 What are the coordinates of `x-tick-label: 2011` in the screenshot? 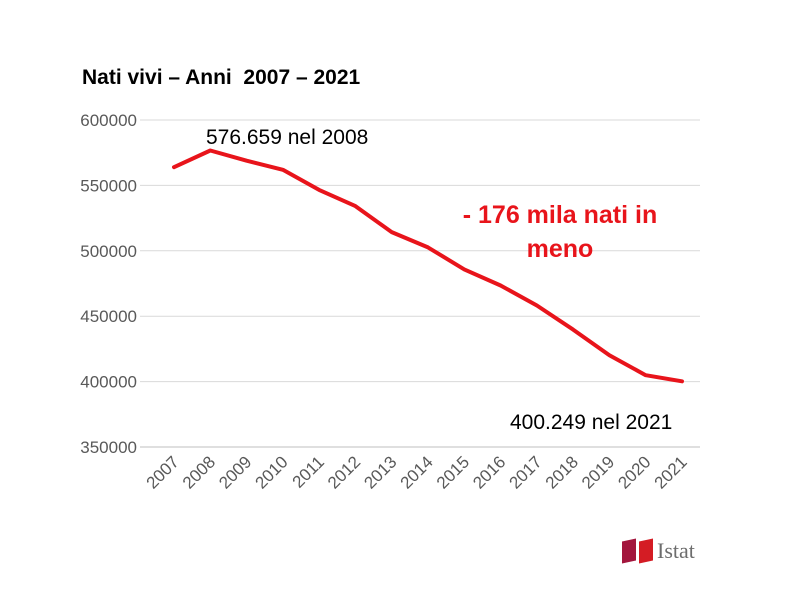 It's located at (308, 471).